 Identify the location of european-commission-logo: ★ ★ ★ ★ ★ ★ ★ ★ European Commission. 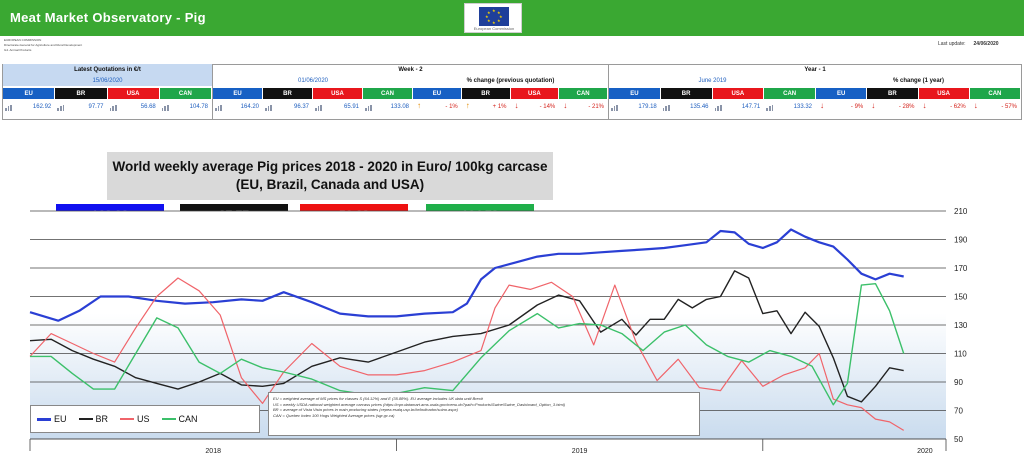
(493, 18).